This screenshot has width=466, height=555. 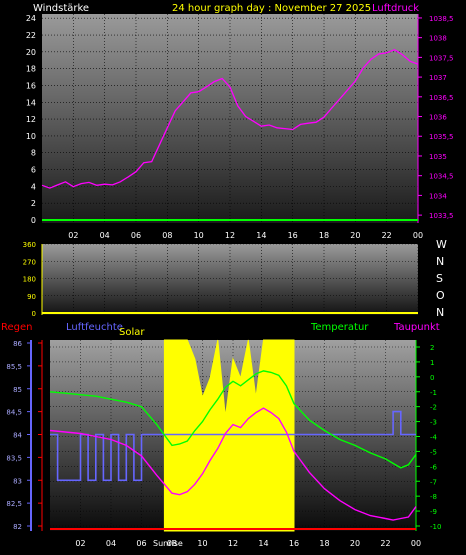 I want to click on dewpoint-label: Taupunkt, so click(x=416, y=327).